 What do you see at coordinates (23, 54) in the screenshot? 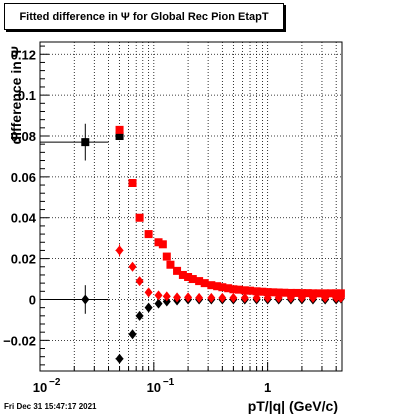
I see `y-tick-label: 0.12` at bounding box center [23, 54].